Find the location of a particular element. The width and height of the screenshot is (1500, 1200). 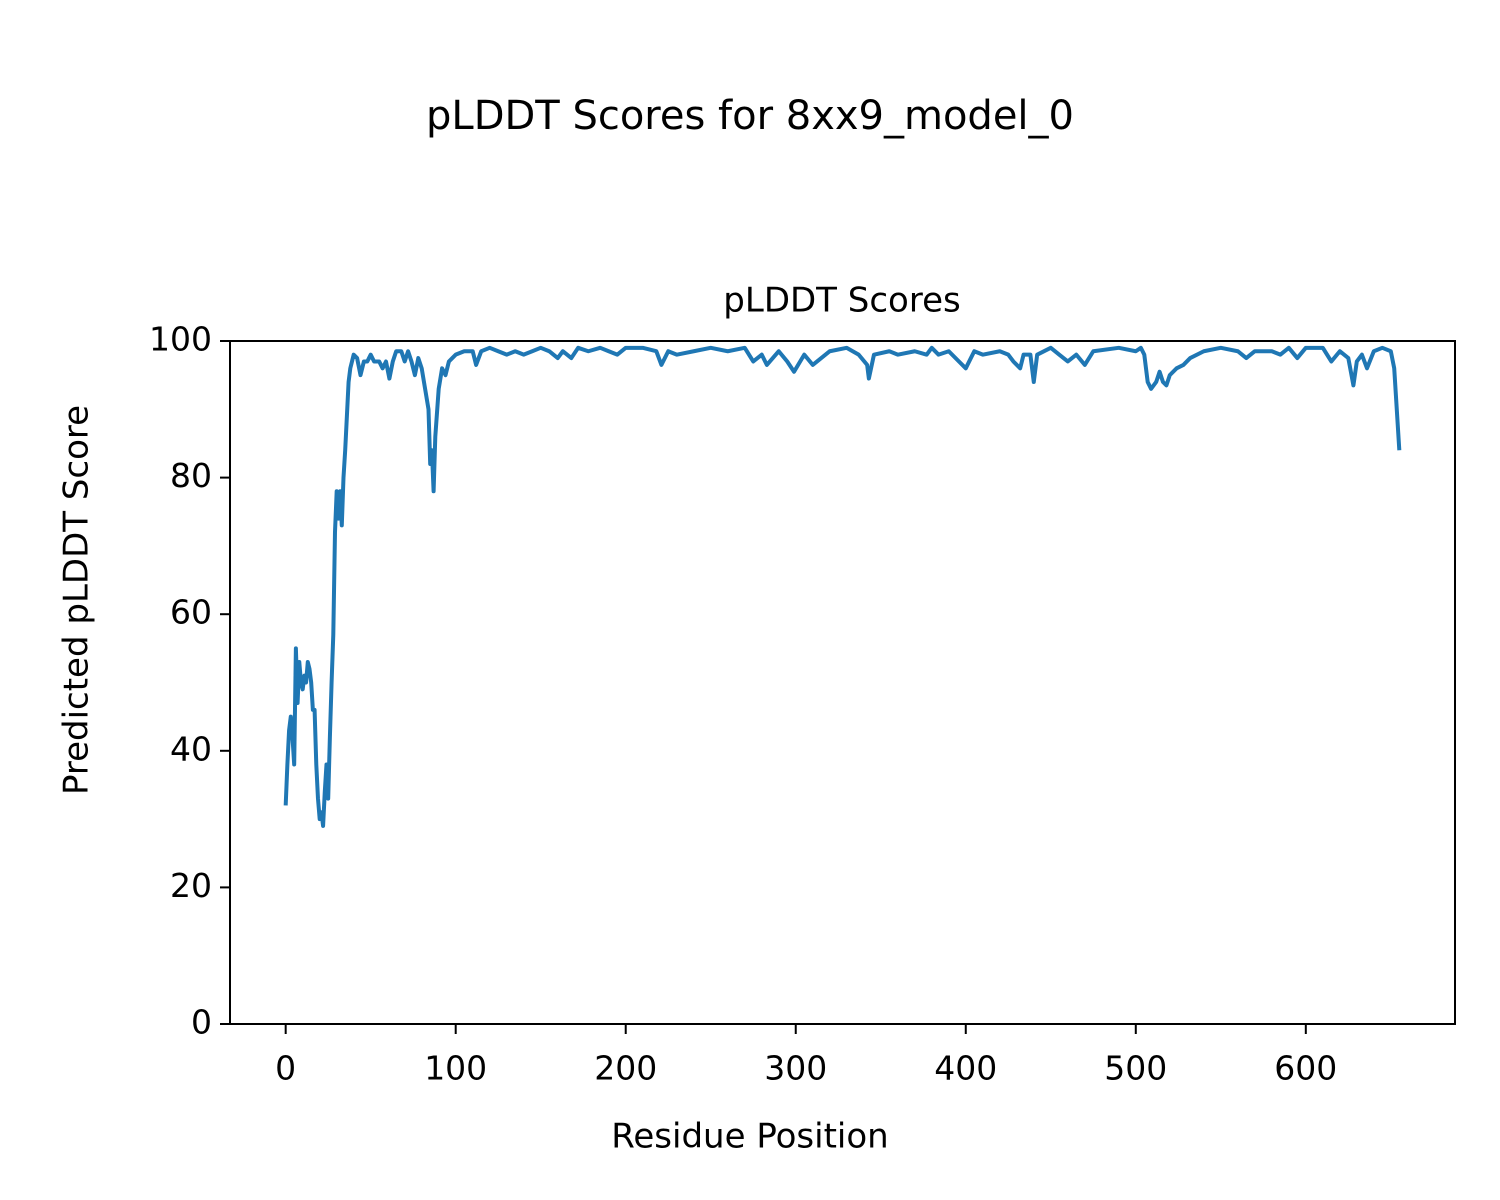

x-tick-label: 500 is located at coordinates (1135, 1068).